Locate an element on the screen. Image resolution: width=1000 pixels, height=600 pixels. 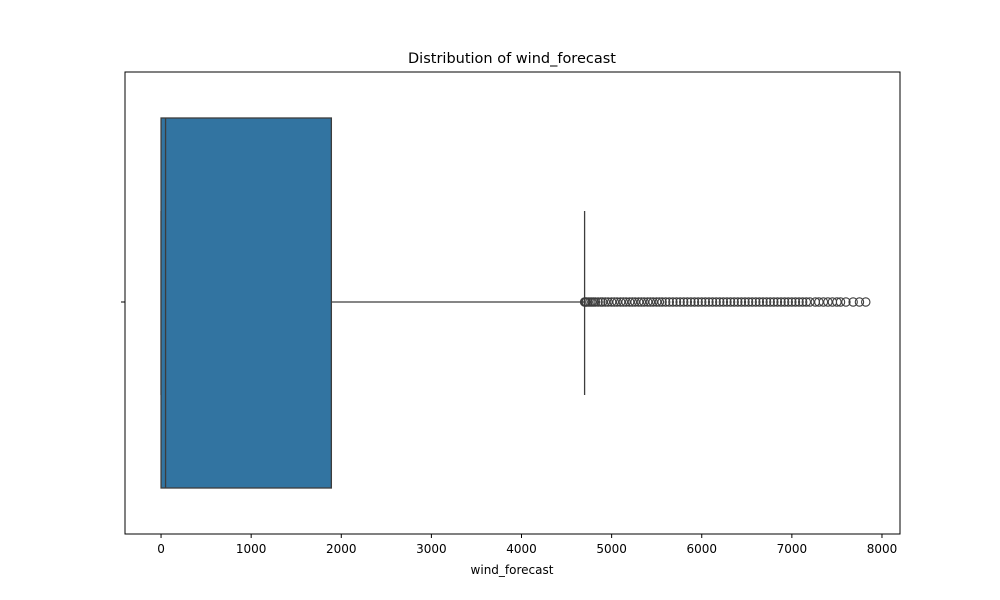
x-tick-label: 2000 is located at coordinates (341, 549).